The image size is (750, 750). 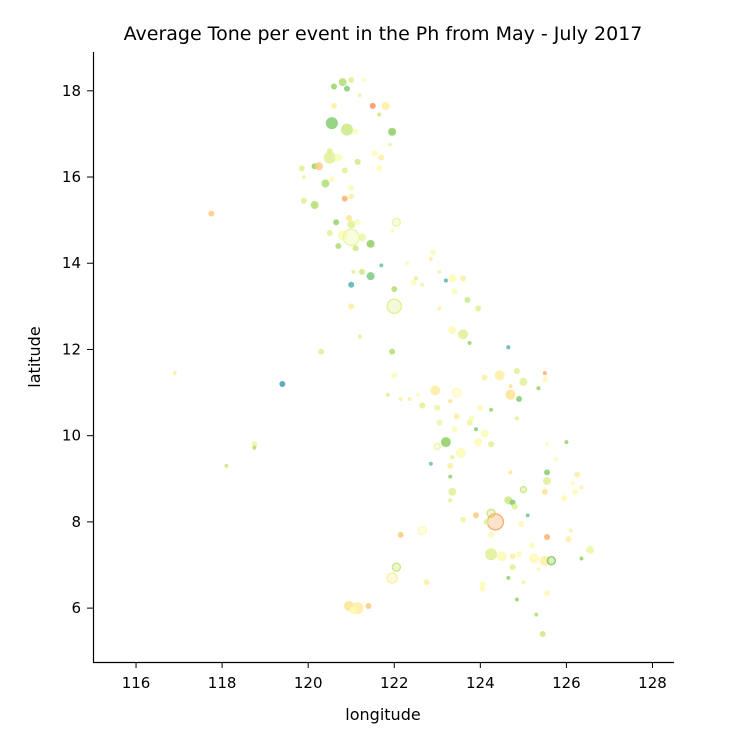 I want to click on y-tick-label: 14, so click(x=71, y=263).